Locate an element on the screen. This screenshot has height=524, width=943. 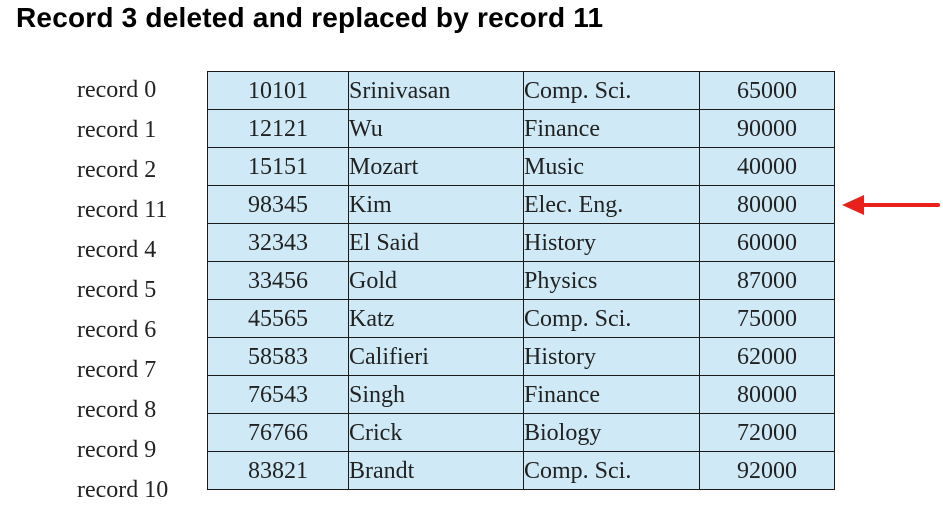
record-label: record 2 is located at coordinates (117, 170).